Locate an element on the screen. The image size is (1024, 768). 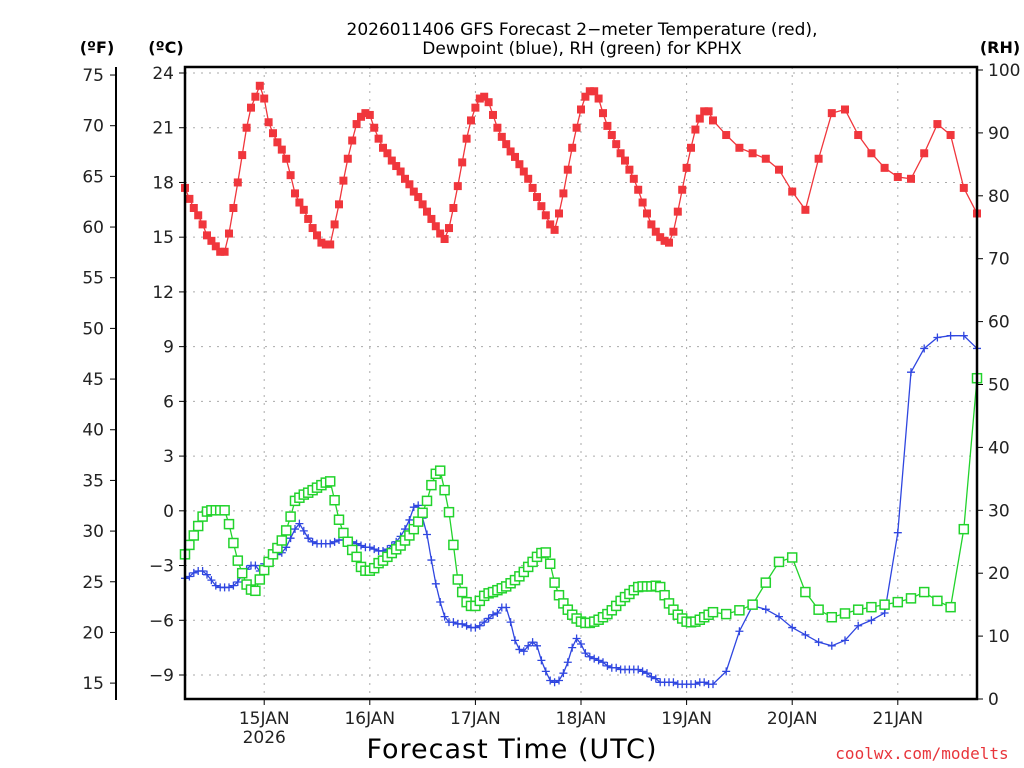
fahrenheit-tick-label: 55 is located at coordinates (93, 279).